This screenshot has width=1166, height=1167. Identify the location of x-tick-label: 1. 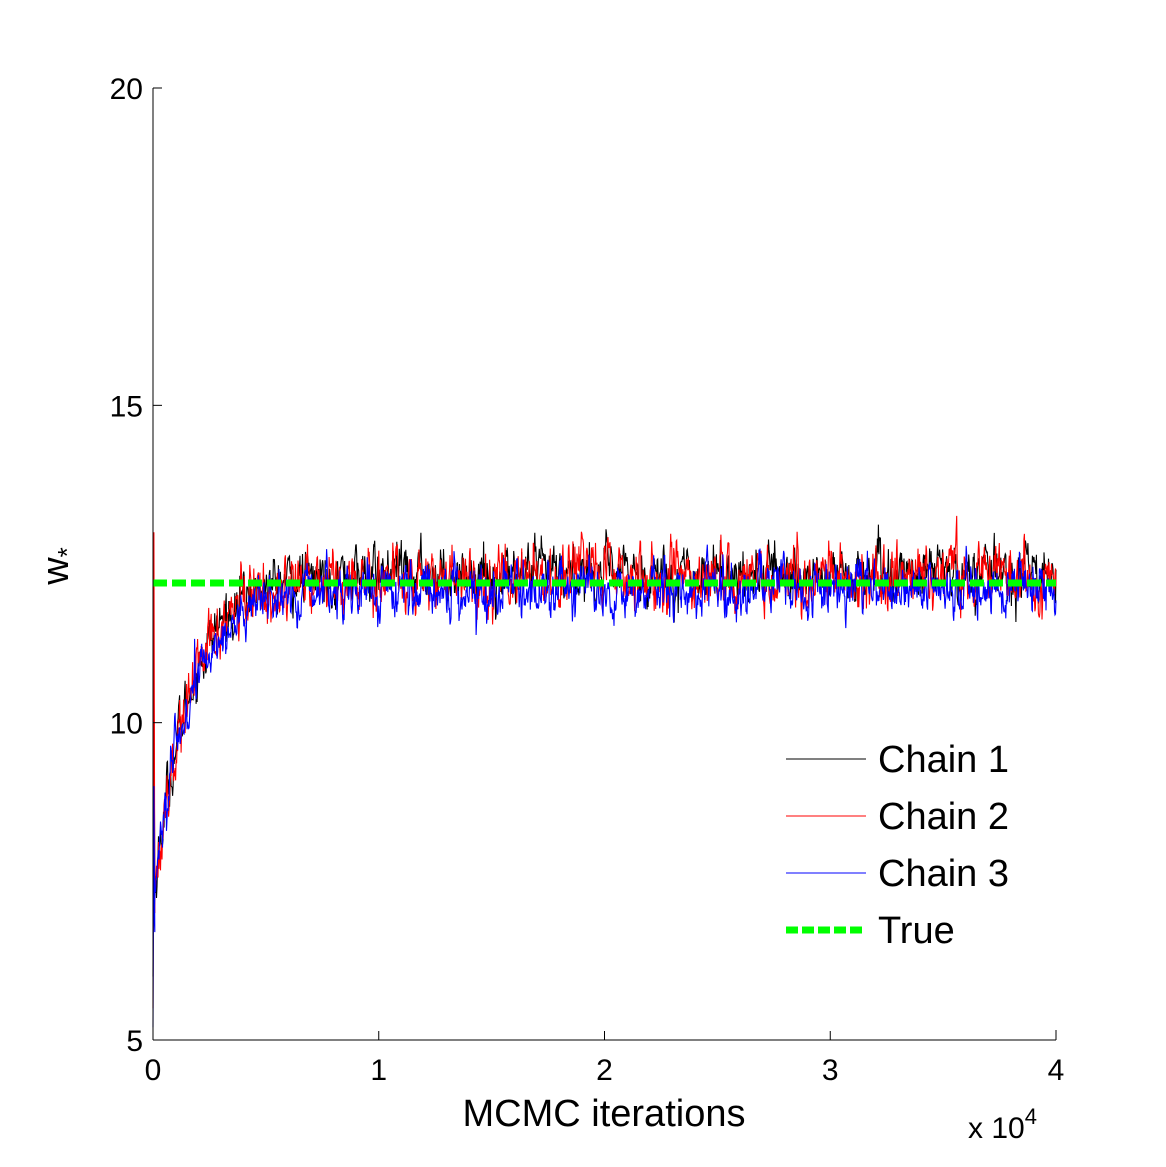
(378, 1070).